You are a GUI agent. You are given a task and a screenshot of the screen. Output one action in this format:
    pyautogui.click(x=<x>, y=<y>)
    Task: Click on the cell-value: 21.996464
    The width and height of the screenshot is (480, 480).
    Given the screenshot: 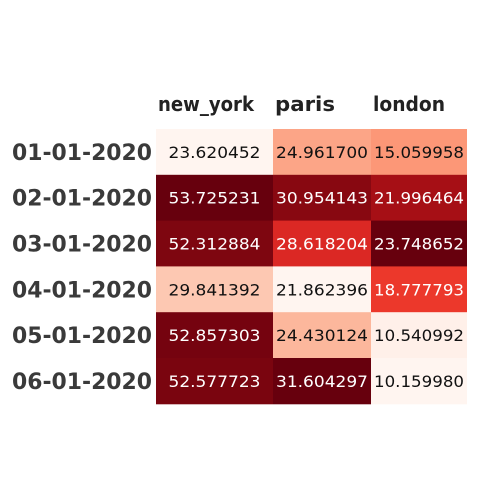 What is the action you would take?
    pyautogui.click(x=419, y=198)
    